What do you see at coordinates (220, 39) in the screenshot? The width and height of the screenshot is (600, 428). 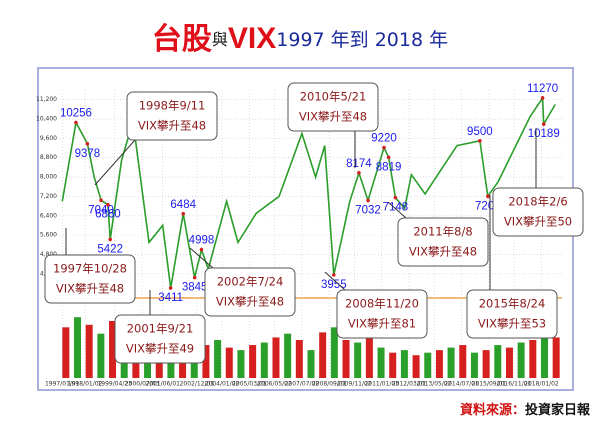 I see `title-part: 與` at bounding box center [220, 39].